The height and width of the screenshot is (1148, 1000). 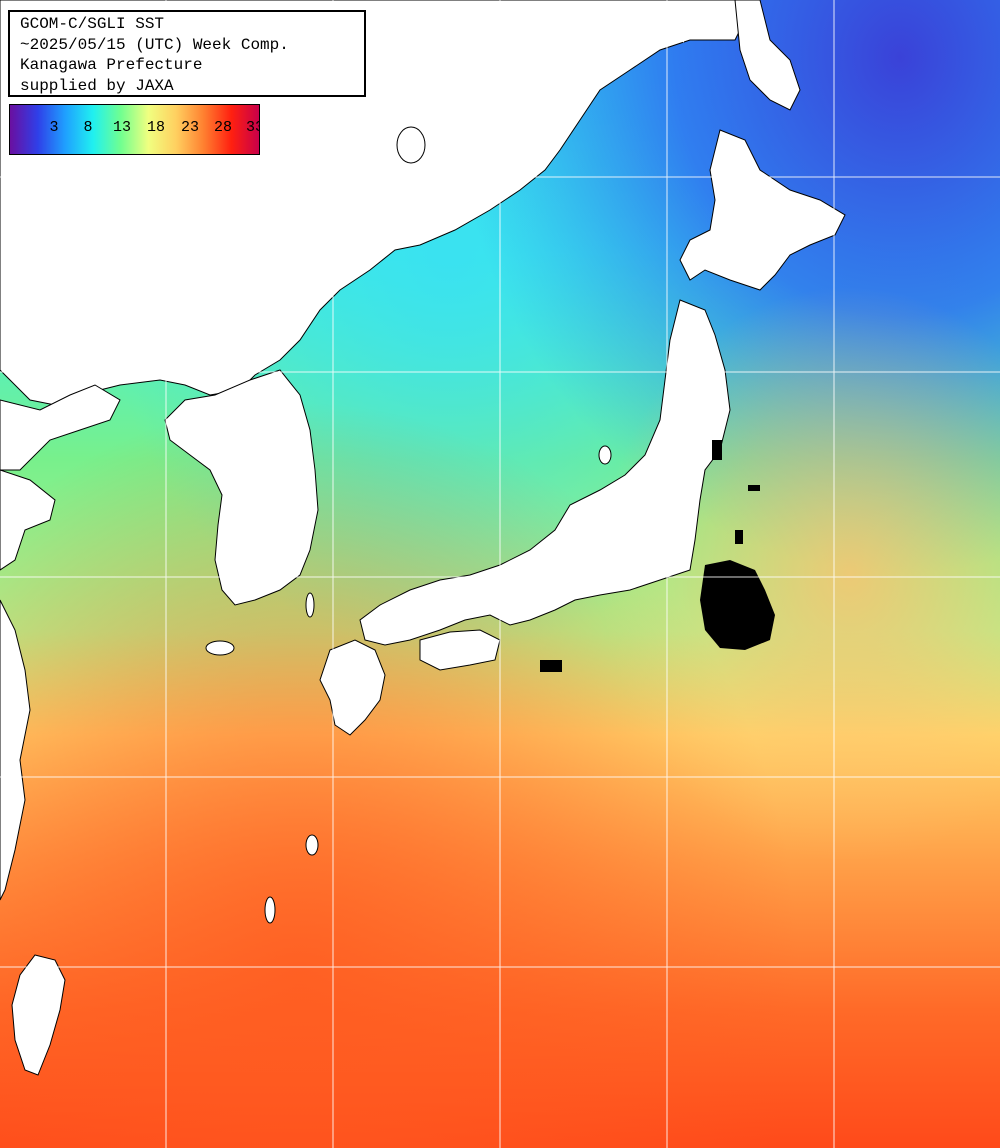 I want to click on legend-tick: 8, so click(x=88, y=127).